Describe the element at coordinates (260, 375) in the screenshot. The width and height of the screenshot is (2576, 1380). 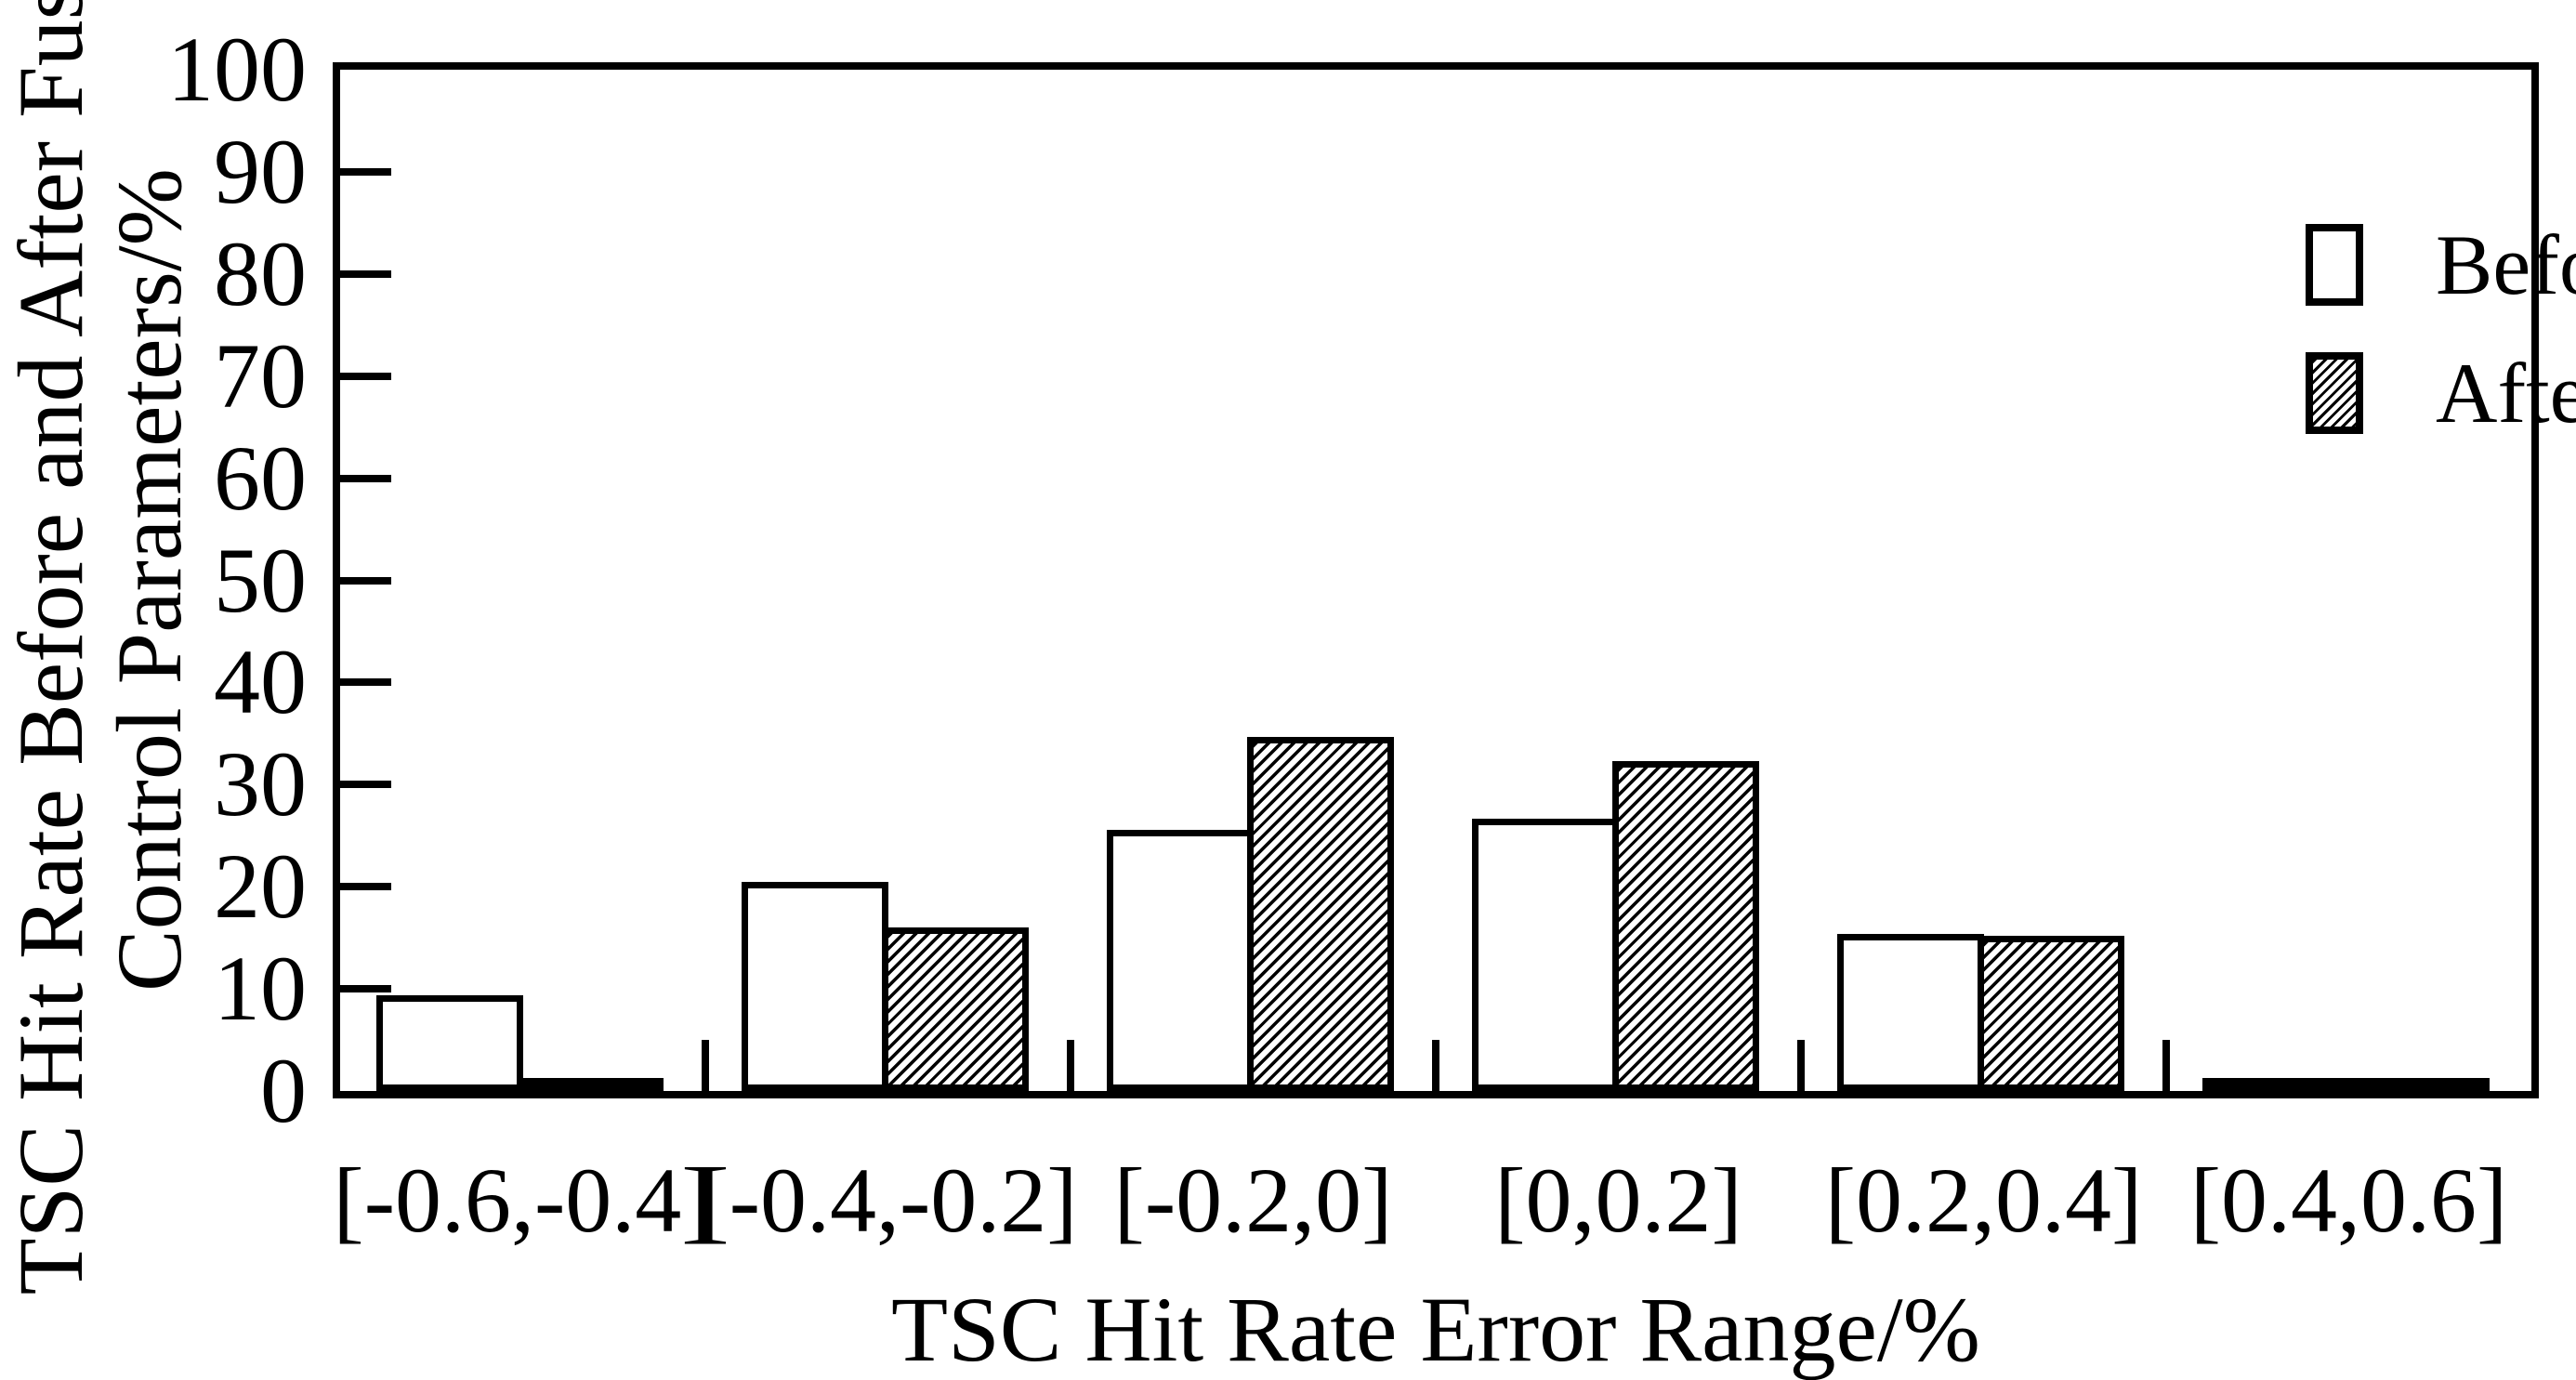
I see `y-tick-label-70: 70` at that location.